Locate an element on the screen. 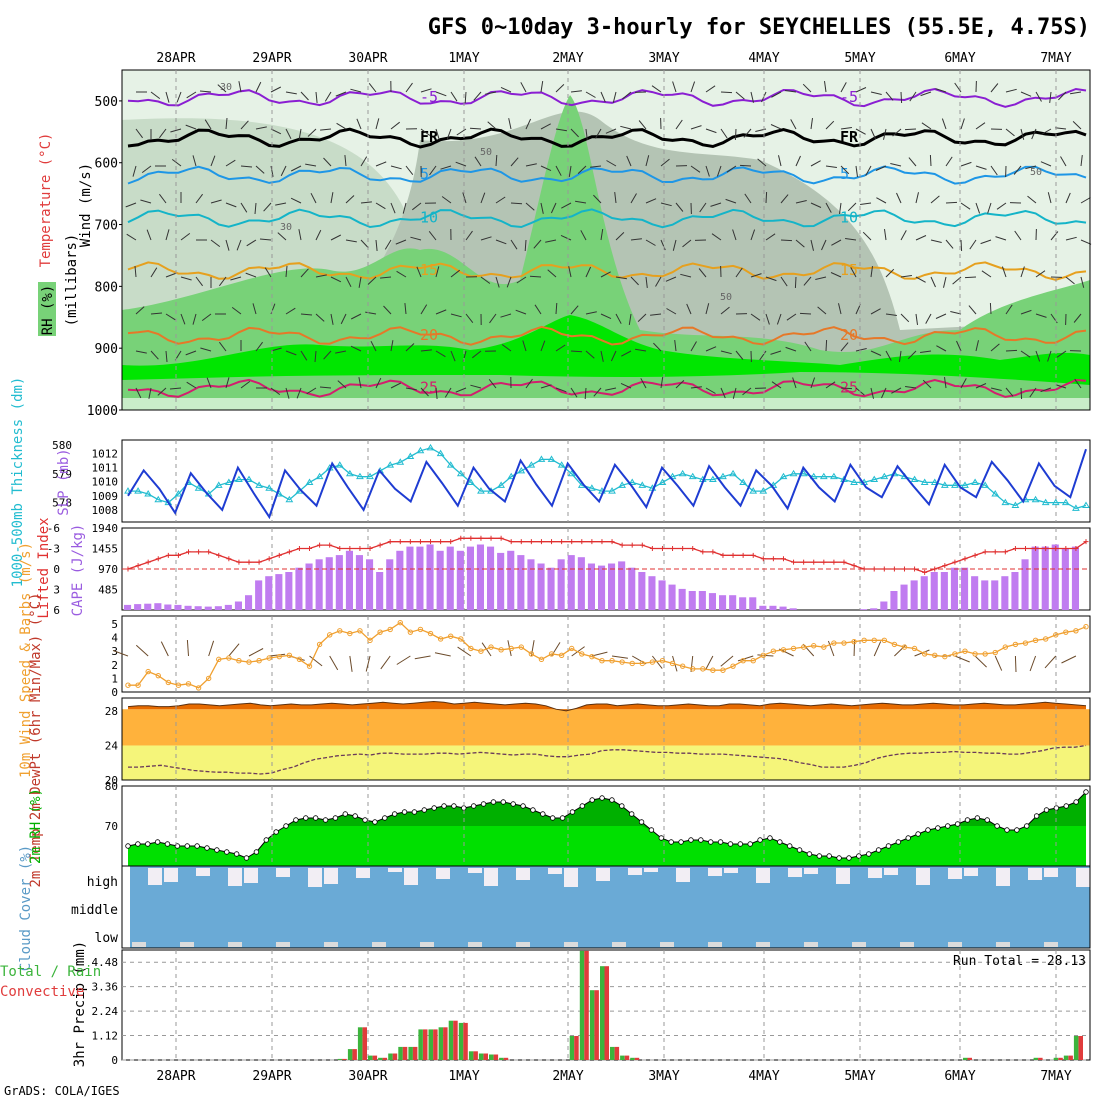 The height and width of the screenshot is (1100, 1100). wind10-tick: 4 is located at coordinates (114, 638).